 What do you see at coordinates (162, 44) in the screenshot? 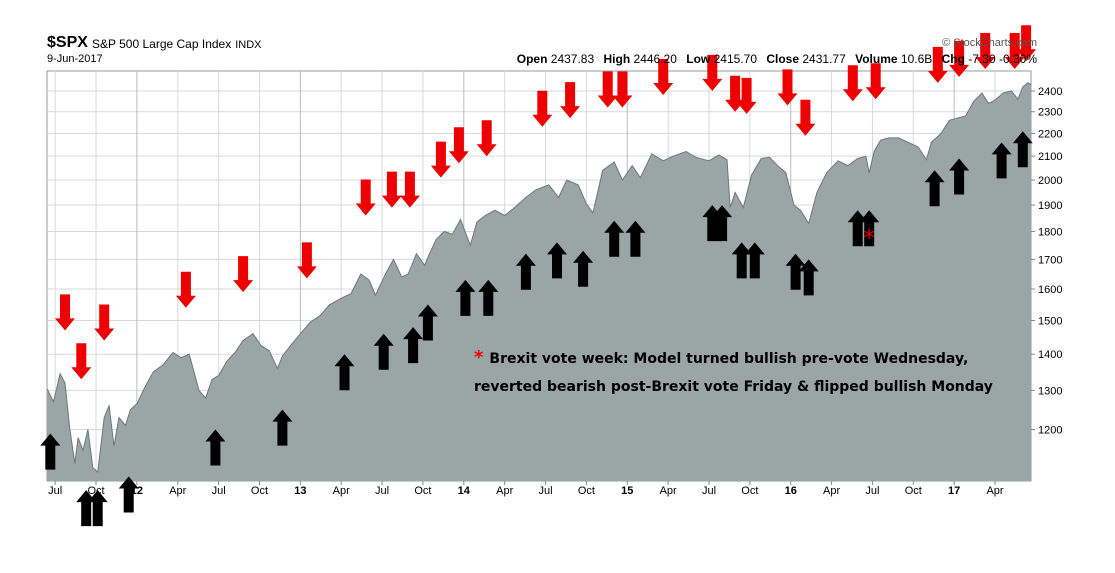
I see `index-title: S&P 500 Large Cap Index` at bounding box center [162, 44].